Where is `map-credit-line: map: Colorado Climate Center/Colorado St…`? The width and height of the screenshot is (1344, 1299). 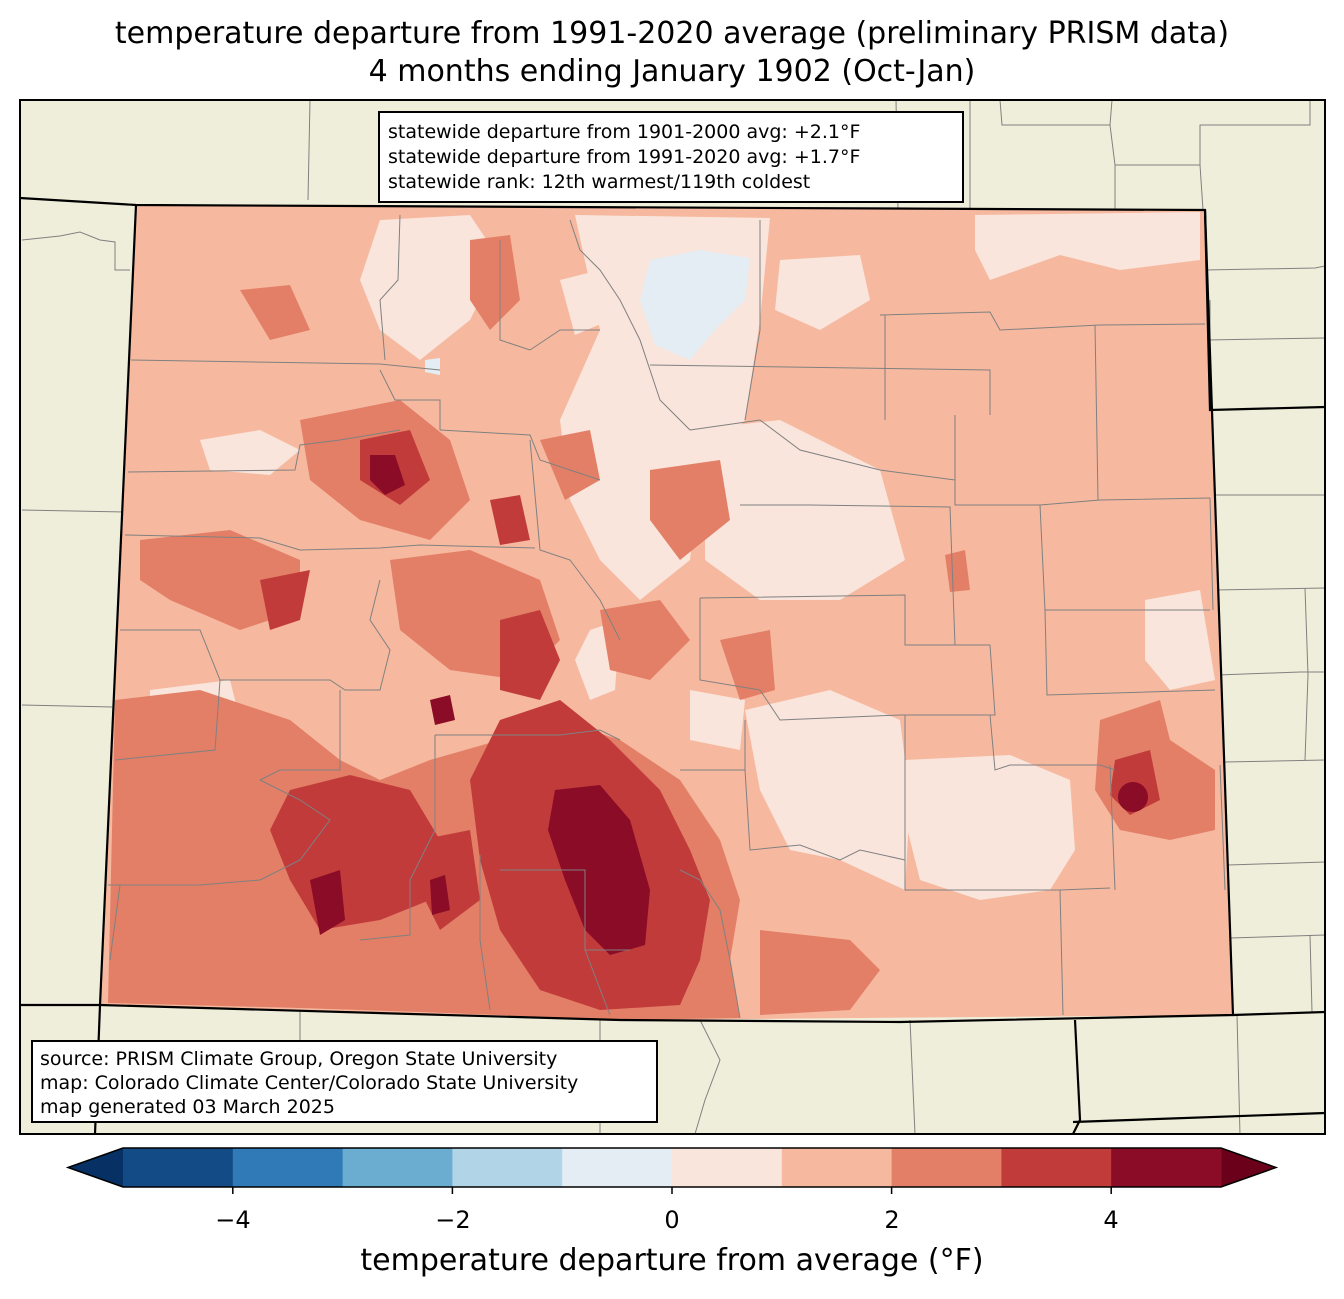
map-credit-line: map: Colorado Climate Center/Colorado St… is located at coordinates (309, 1083).